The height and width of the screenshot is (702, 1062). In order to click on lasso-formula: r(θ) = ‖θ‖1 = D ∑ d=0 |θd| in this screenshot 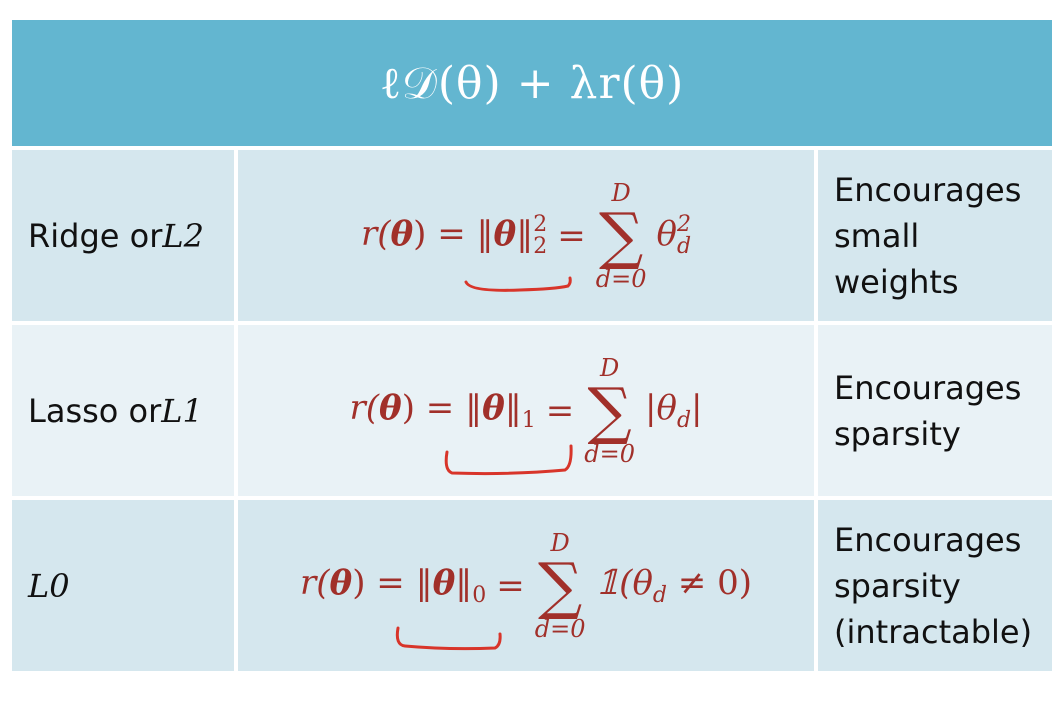, I will do `click(526, 410)`.